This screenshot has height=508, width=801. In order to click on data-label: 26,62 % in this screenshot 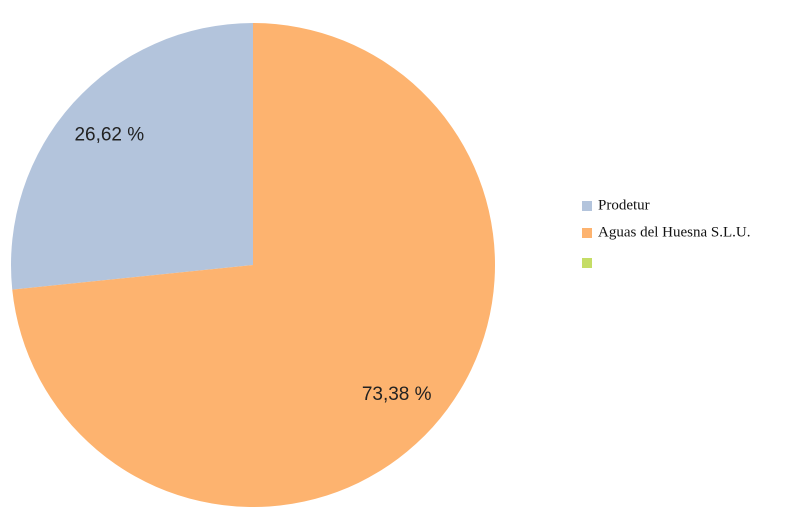, I will do `click(109, 134)`.